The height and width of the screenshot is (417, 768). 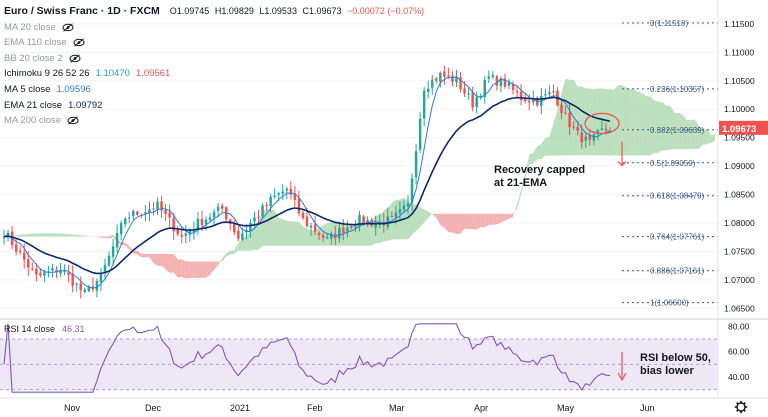 I want to click on fib-label: 0.618(1.08479), so click(x=677, y=196).